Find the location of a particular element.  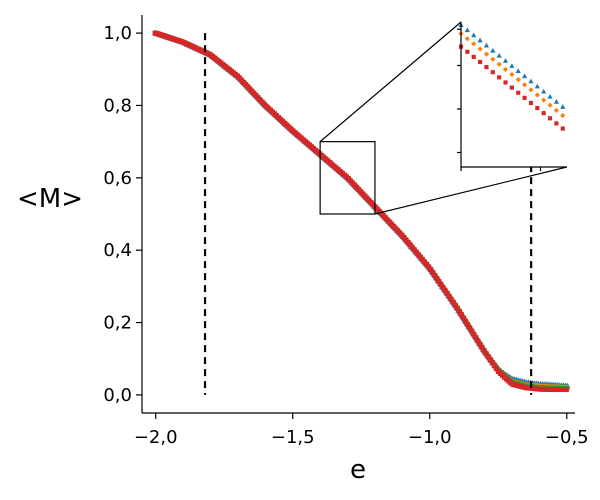

x-tick-label: −1,0 is located at coordinates (430, 437).